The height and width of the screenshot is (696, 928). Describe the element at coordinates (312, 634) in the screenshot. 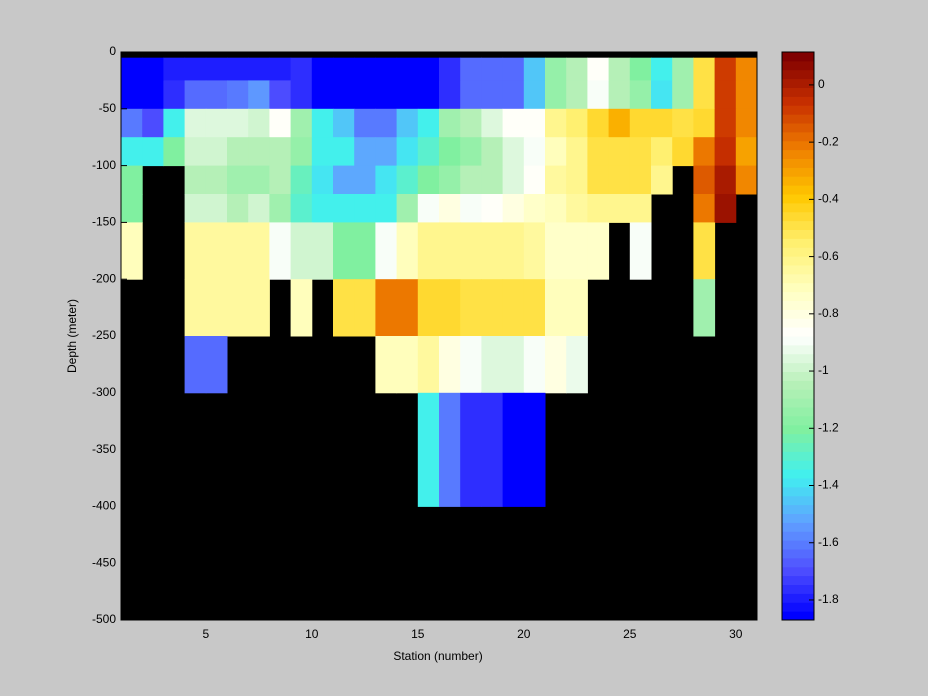

I see `x-tick-label: 10` at that location.